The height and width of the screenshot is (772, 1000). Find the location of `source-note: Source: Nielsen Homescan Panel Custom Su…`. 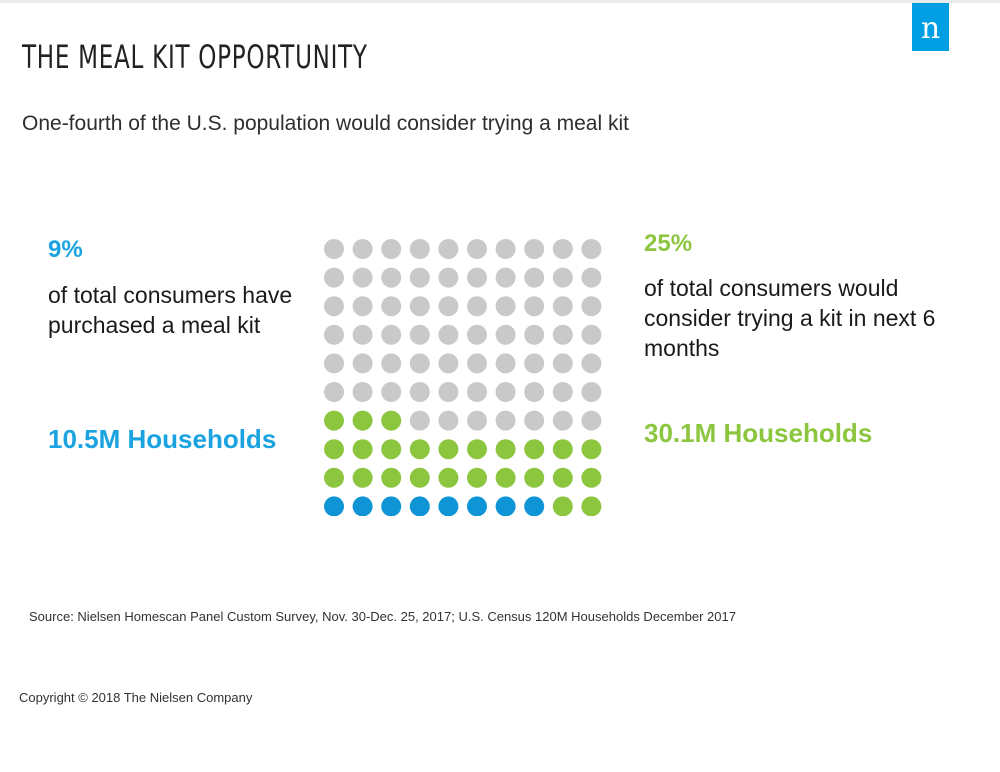

source-note: Source: Nielsen Homescan Panel Custom Su… is located at coordinates (382, 616).